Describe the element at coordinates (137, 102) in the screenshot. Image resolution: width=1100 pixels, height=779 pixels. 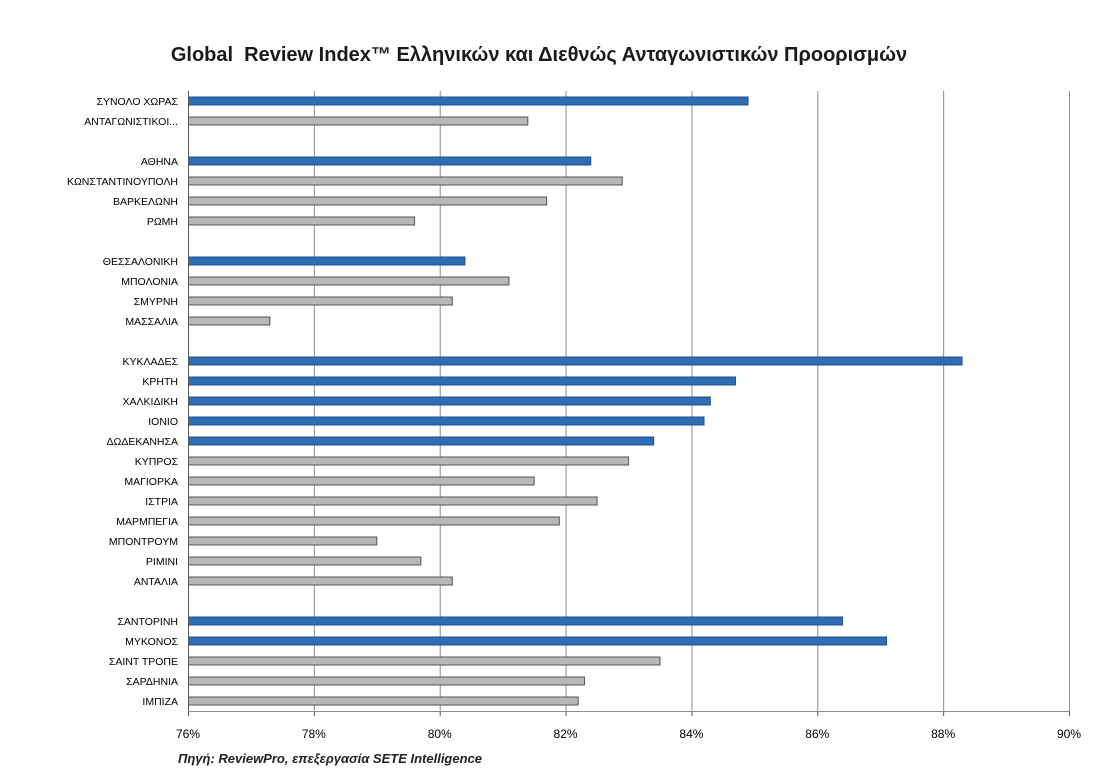
I see `category-label-1: ΣΥΝΟΛΟ ΧΩΡΑΣ` at that location.